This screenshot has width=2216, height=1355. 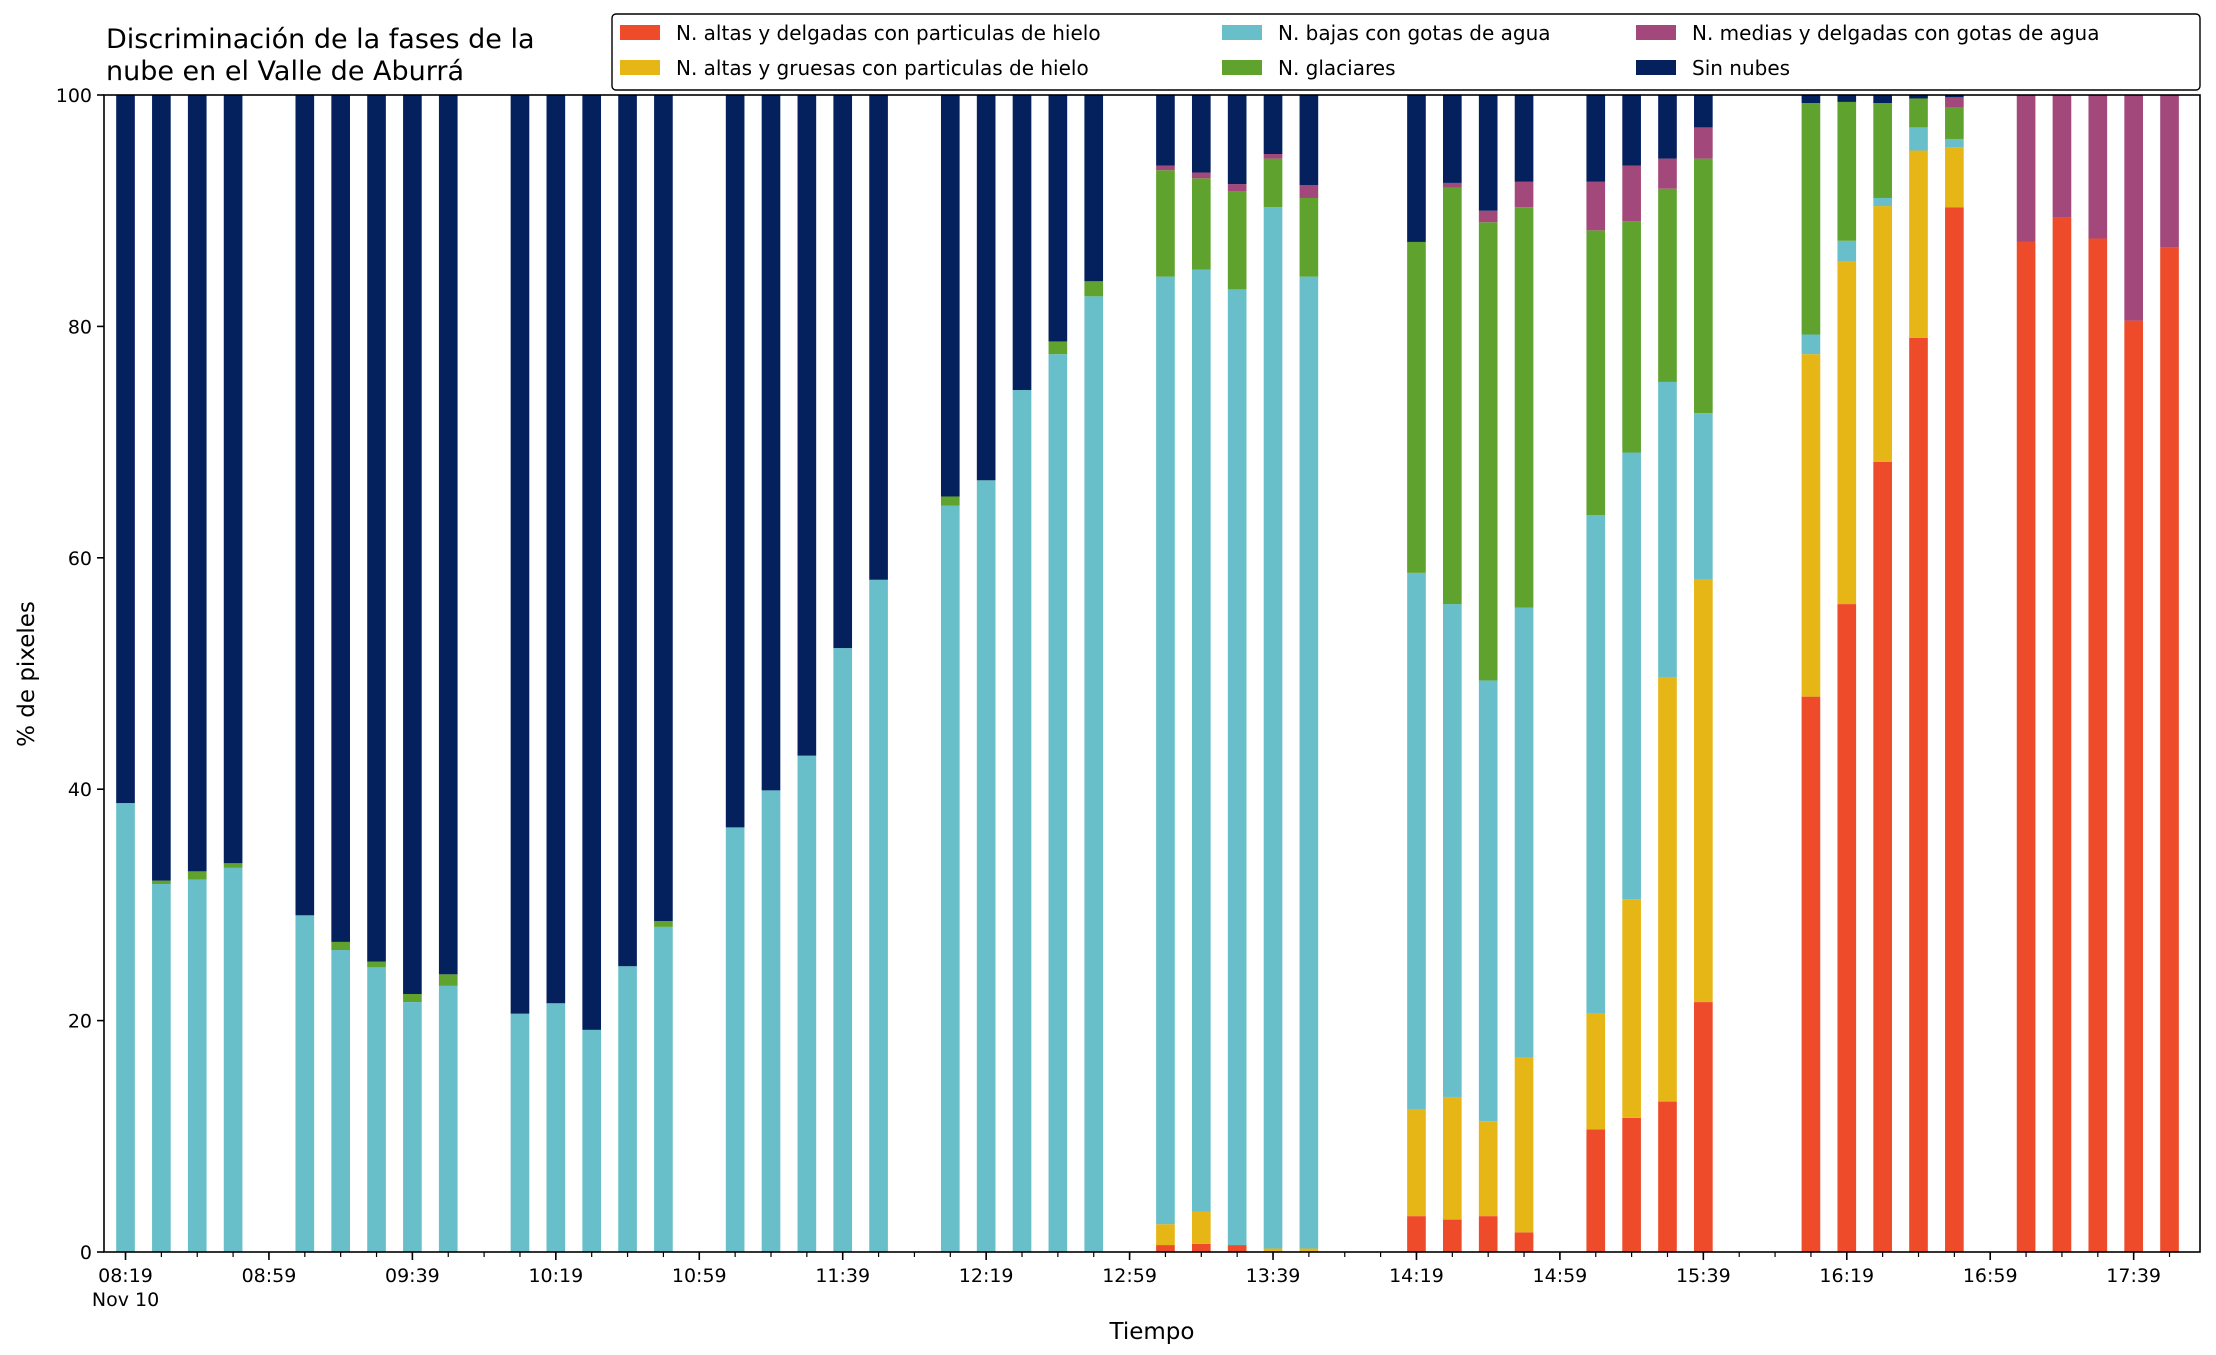 I want to click on y-axis-label: % de pixeles, so click(x=27, y=674).